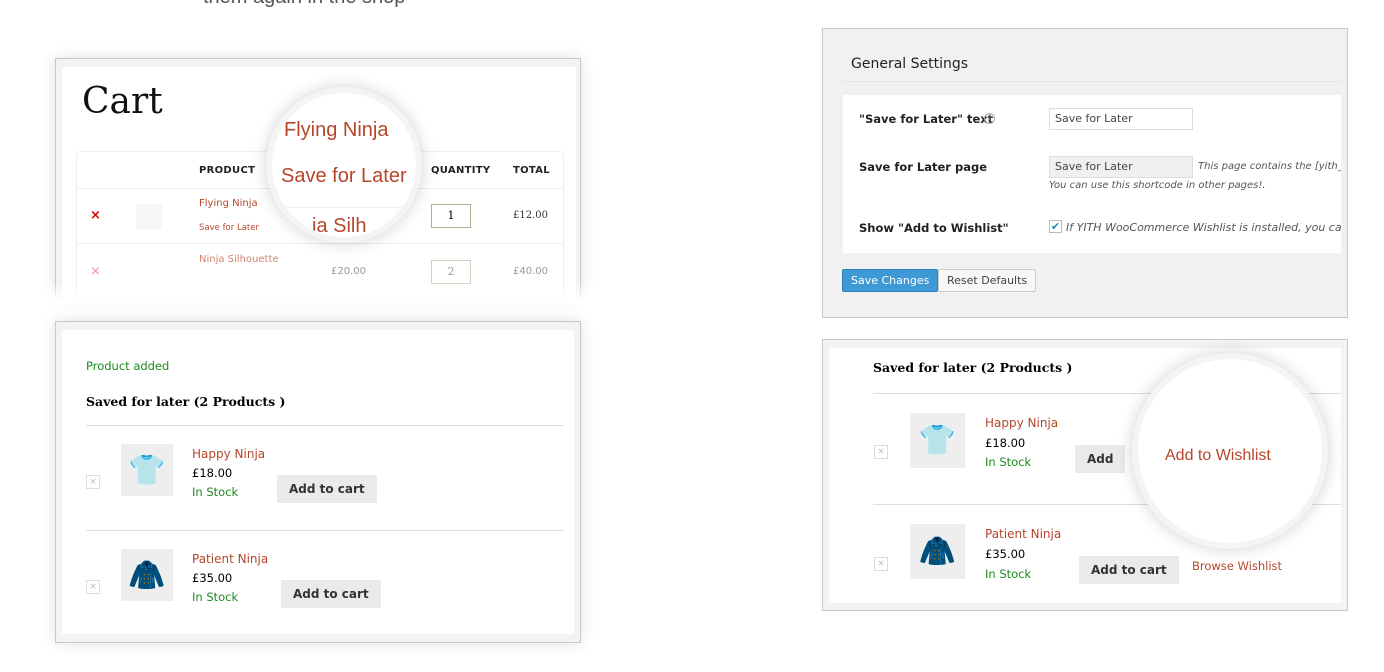 Image resolution: width=1384 pixels, height=672 pixels. What do you see at coordinates (228, 203) in the screenshot?
I see `product-link: Flying Ninja` at bounding box center [228, 203].